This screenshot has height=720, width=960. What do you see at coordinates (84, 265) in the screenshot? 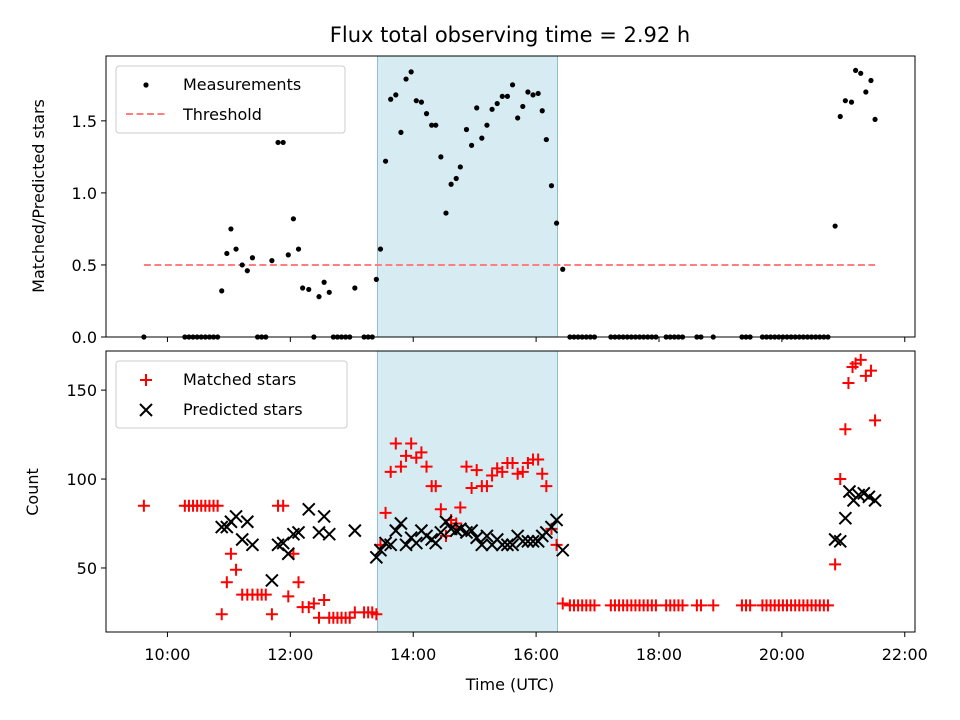
I see `top-y-tick-label: 0.5` at bounding box center [84, 265].